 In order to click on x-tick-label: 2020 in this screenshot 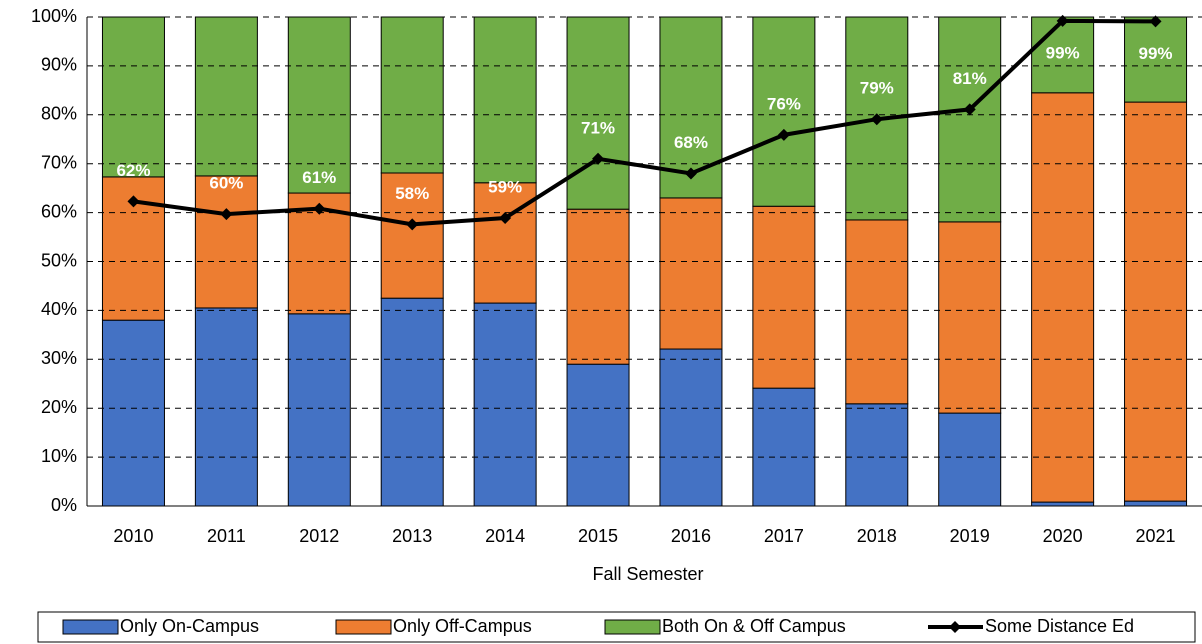, I will do `click(1063, 536)`.